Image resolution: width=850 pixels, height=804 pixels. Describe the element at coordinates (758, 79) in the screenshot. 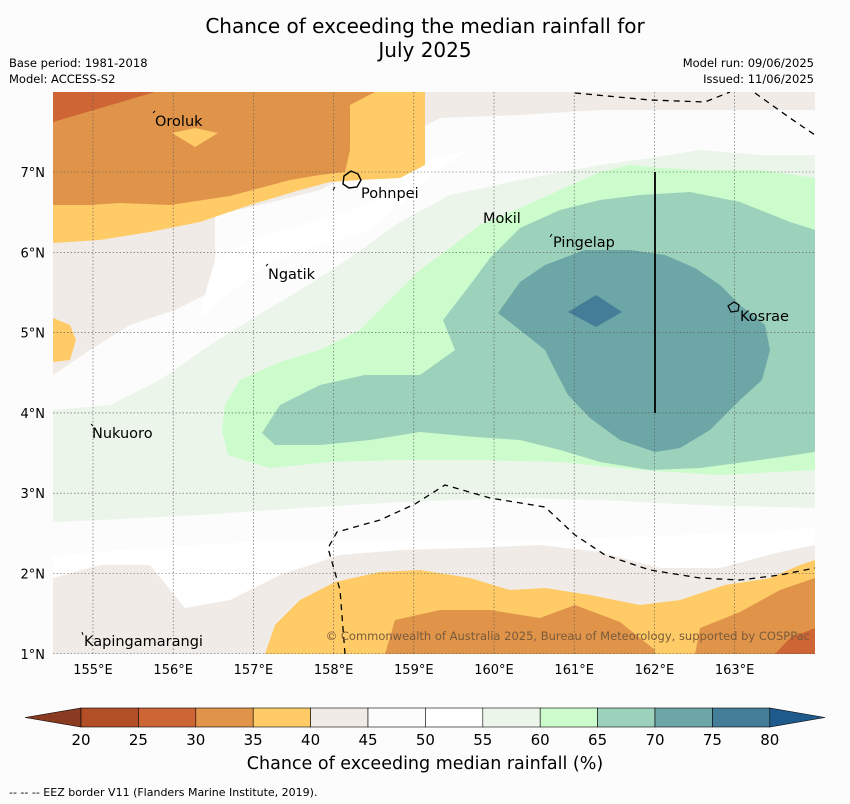

I see `issued-date: Issued: 11/06/2025` at that location.